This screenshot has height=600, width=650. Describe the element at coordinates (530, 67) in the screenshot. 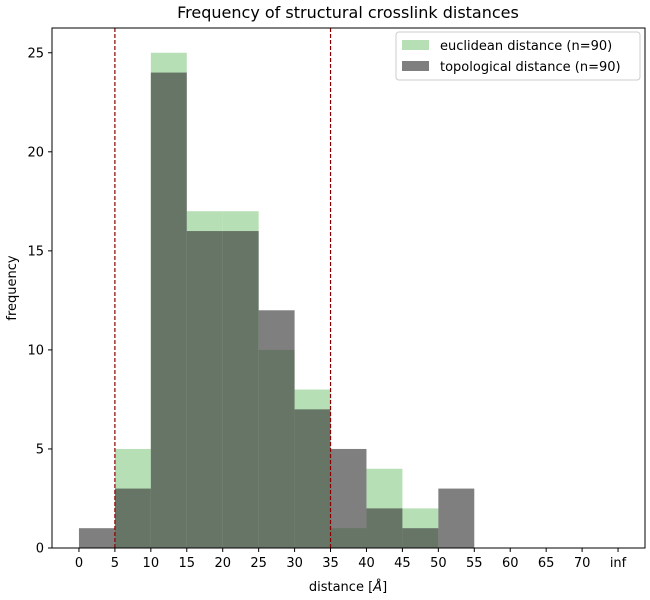

I see `legend-label-topological: topological distance (n=90)` at that location.